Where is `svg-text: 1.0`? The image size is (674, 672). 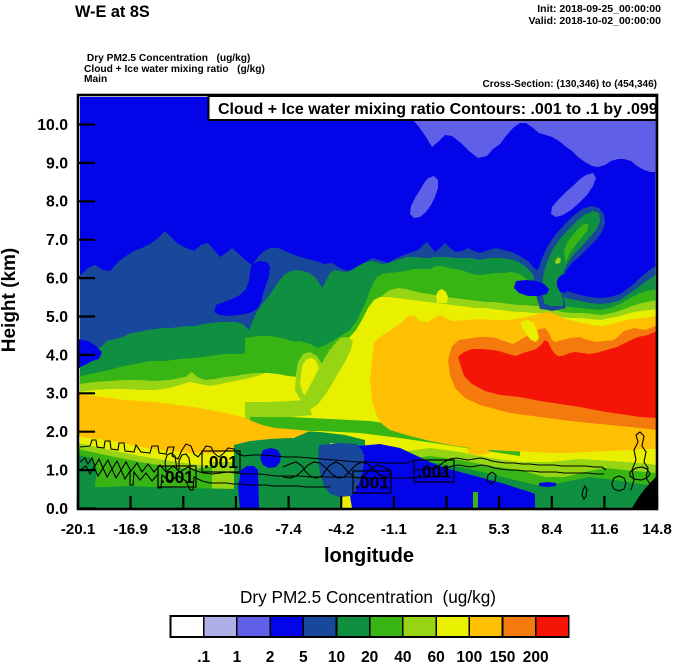 svg-text: 1.0 is located at coordinates (57, 471).